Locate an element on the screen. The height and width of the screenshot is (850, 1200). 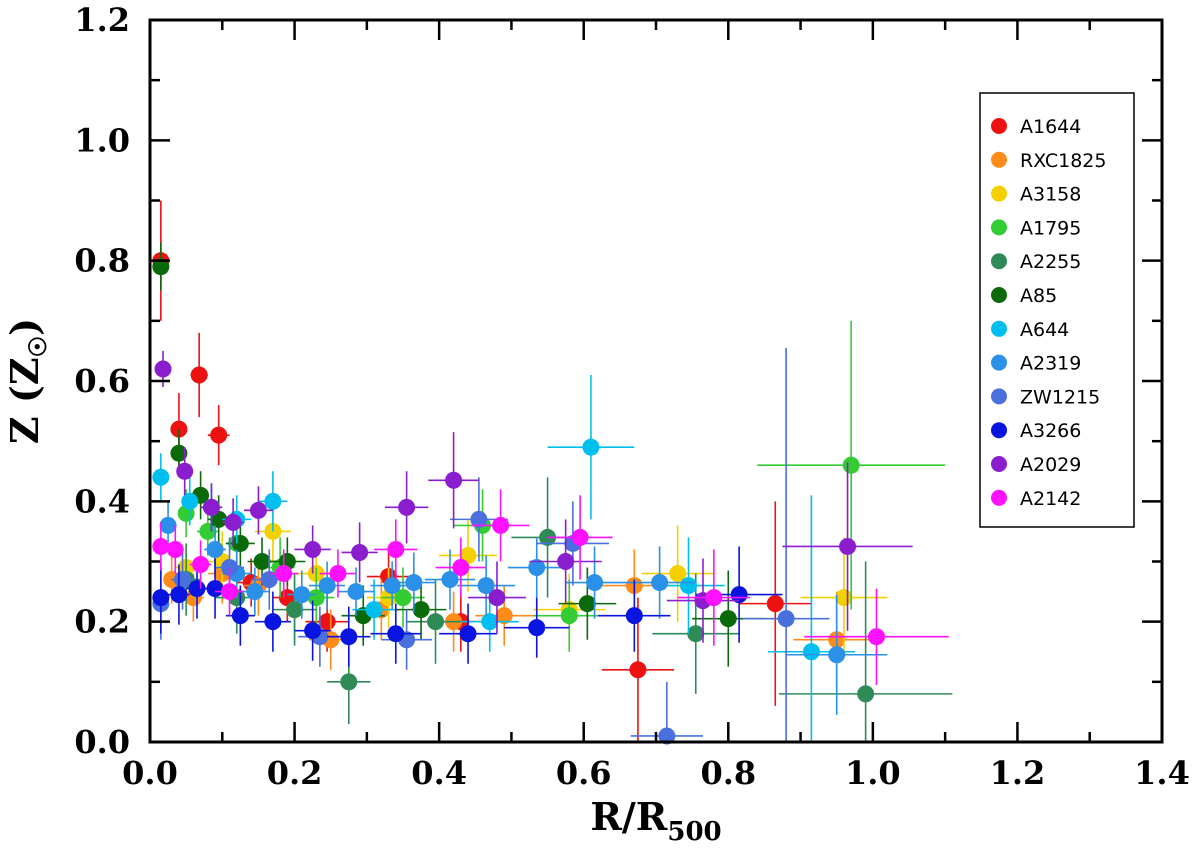
x-tick-label: 0.2 is located at coordinates (295, 773).